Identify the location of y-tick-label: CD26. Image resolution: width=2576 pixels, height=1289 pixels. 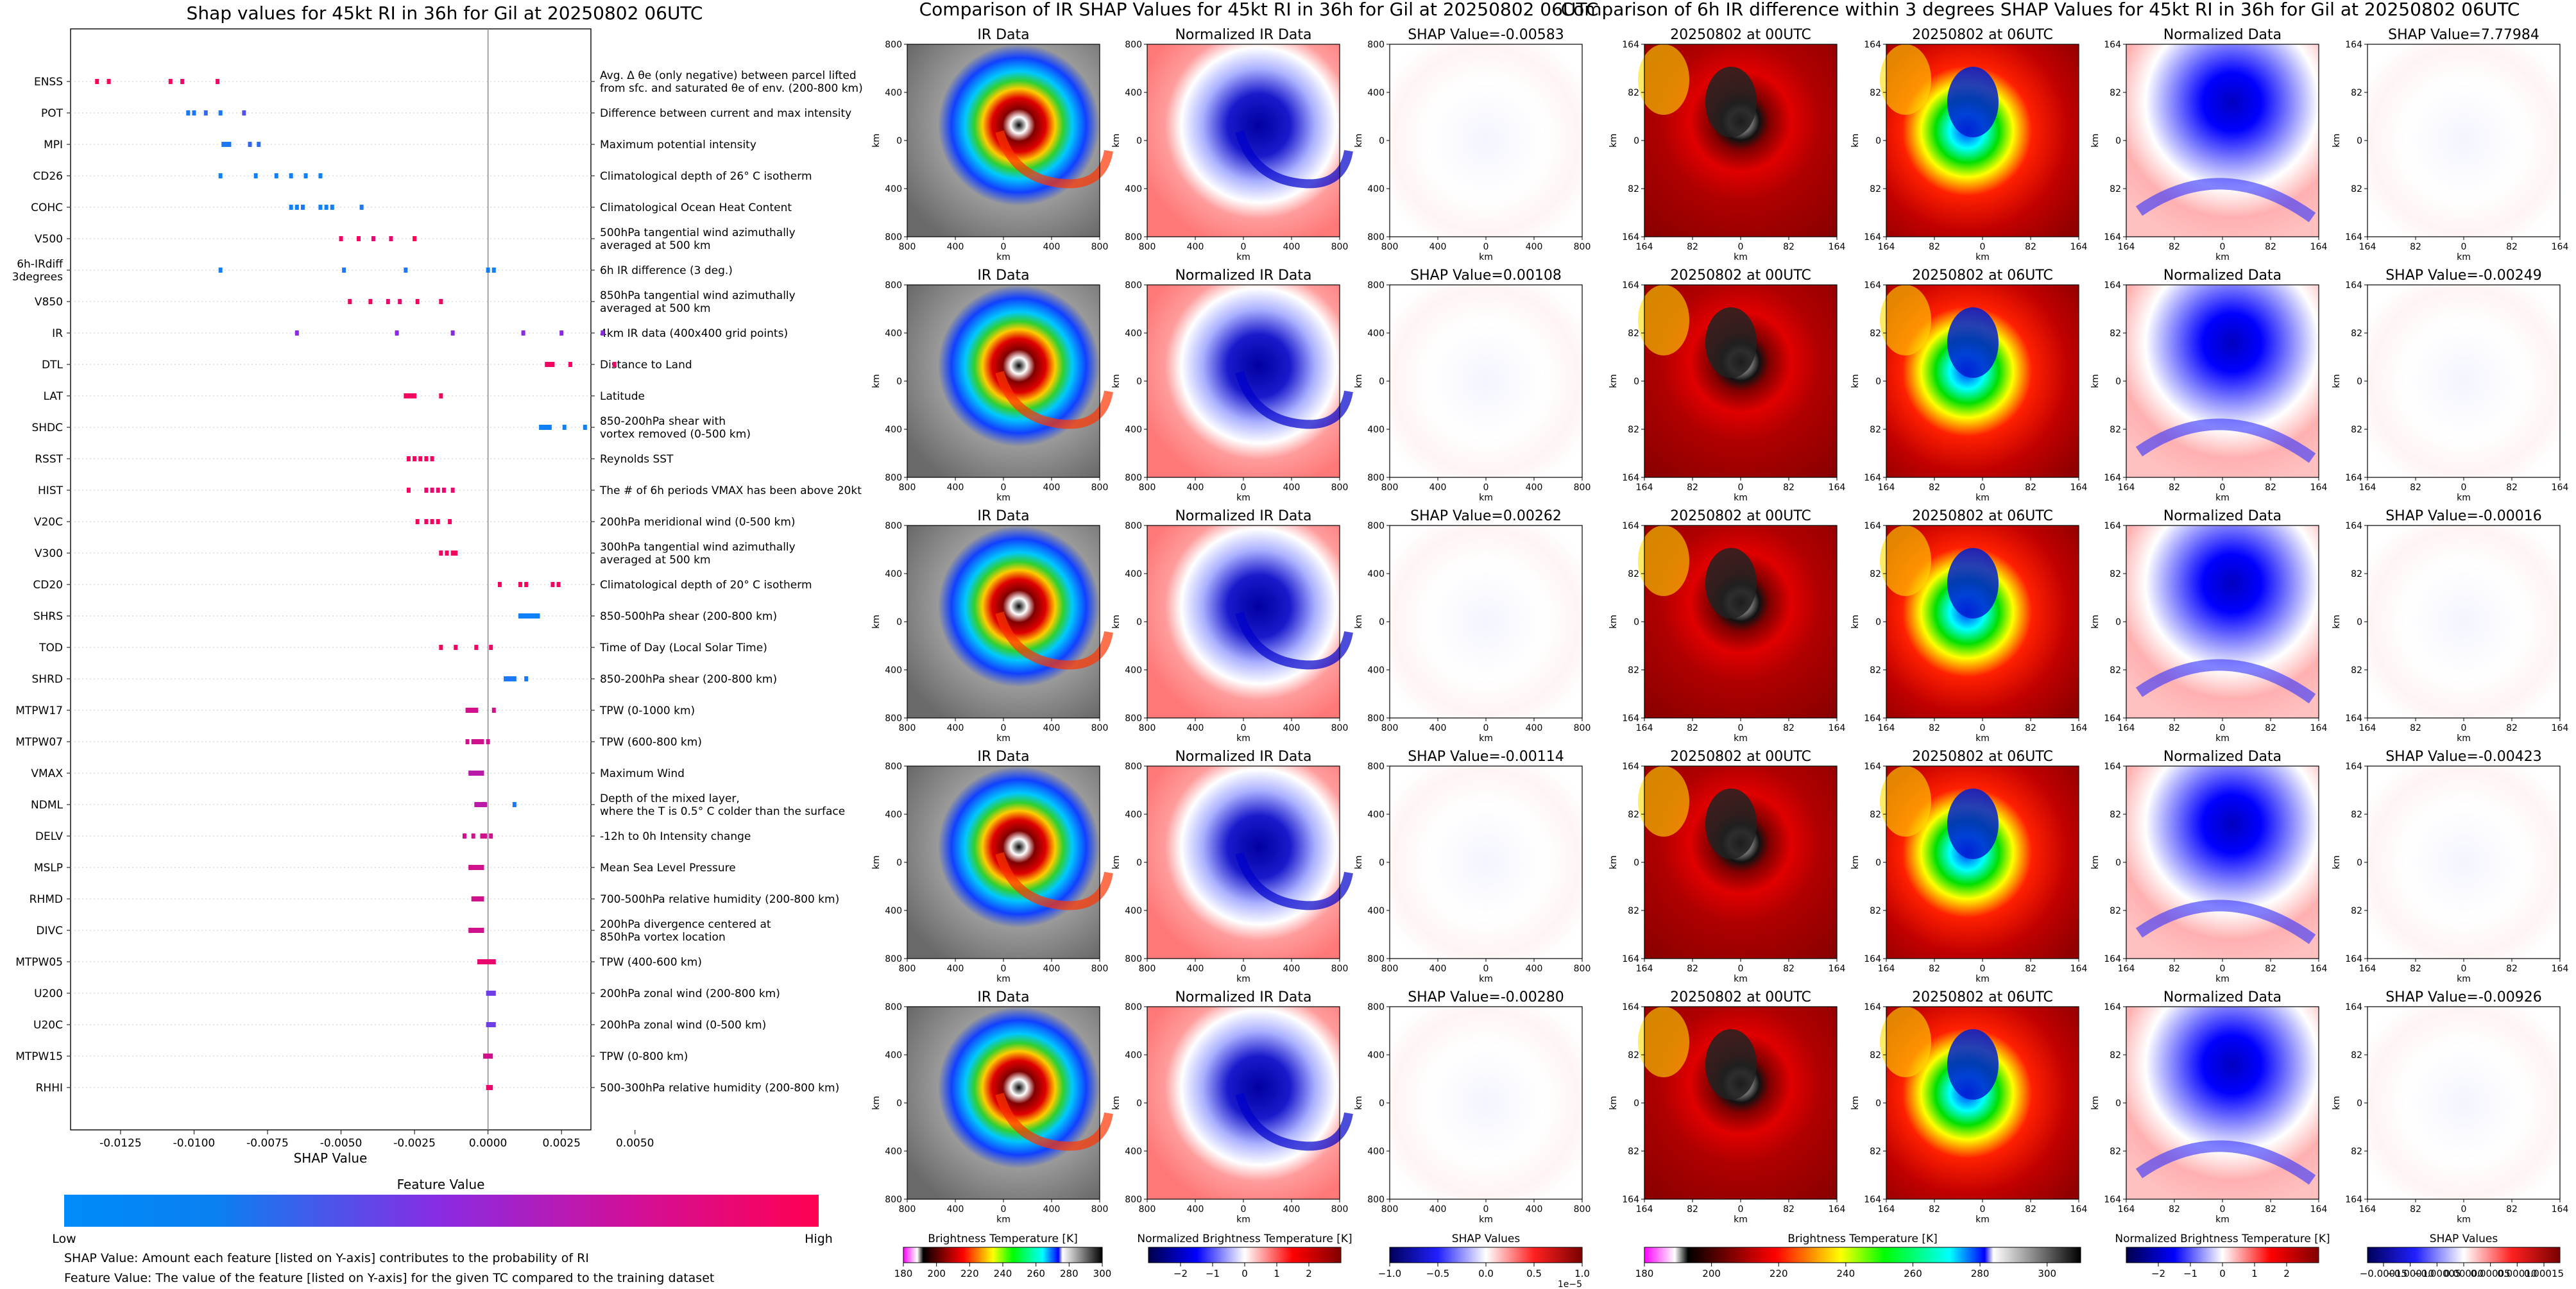
(48, 176).